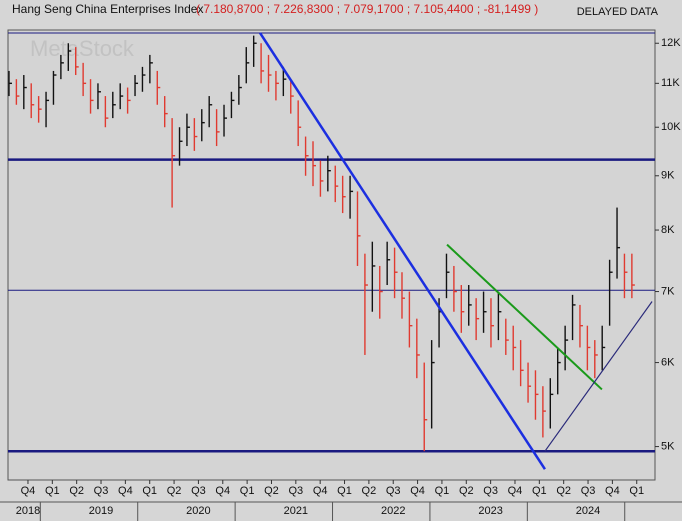 The height and width of the screenshot is (521, 682). Describe the element at coordinates (668, 362) in the screenshot. I see `y-tick-label: 6K` at that location.